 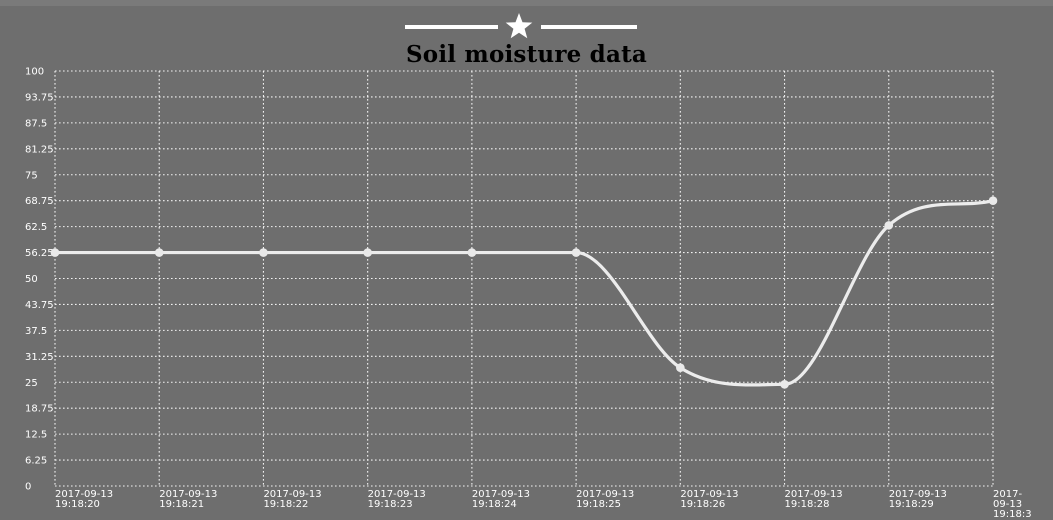 I want to click on x-tick-label: 2017-09-13 19:18:20, so click(x=84, y=499).